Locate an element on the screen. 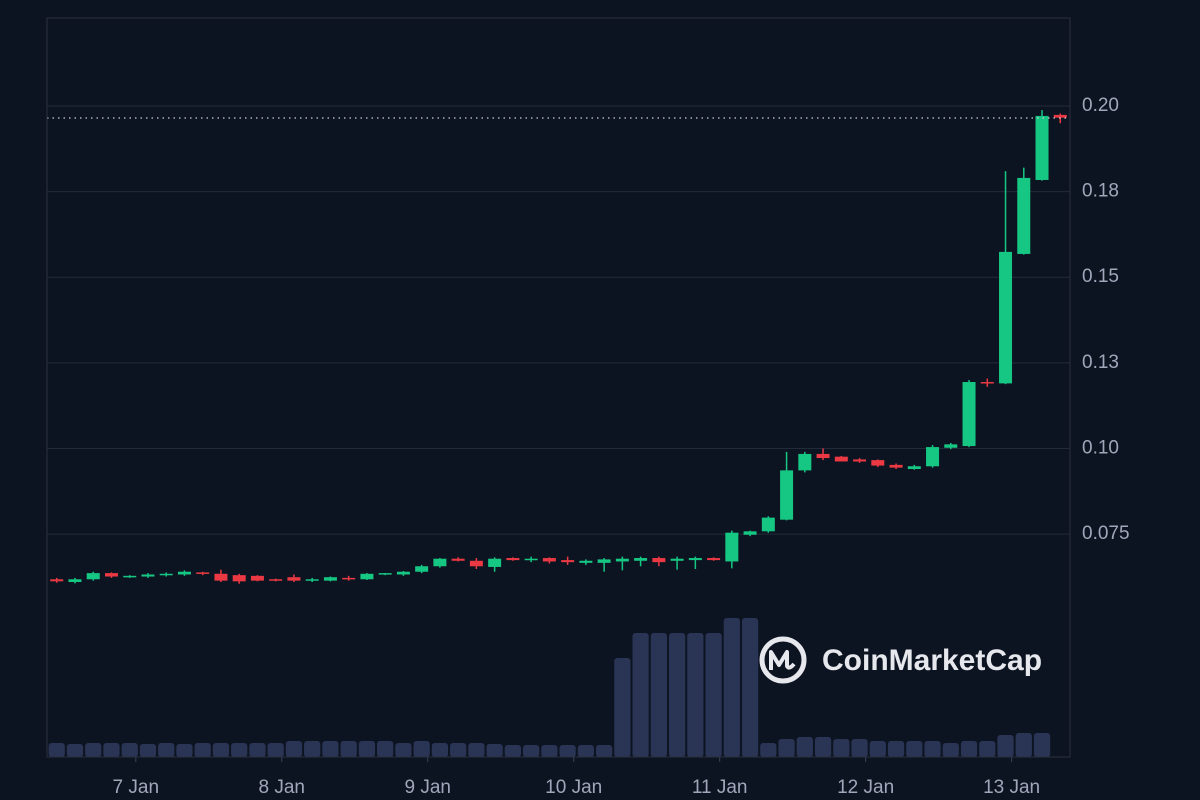  y-tick-label: 0.18 is located at coordinates (1100, 191).